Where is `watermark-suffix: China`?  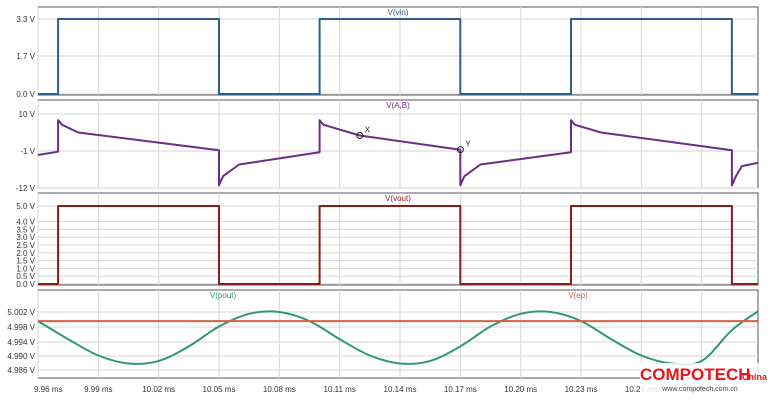 watermark-suffix: China is located at coordinates (755, 377).